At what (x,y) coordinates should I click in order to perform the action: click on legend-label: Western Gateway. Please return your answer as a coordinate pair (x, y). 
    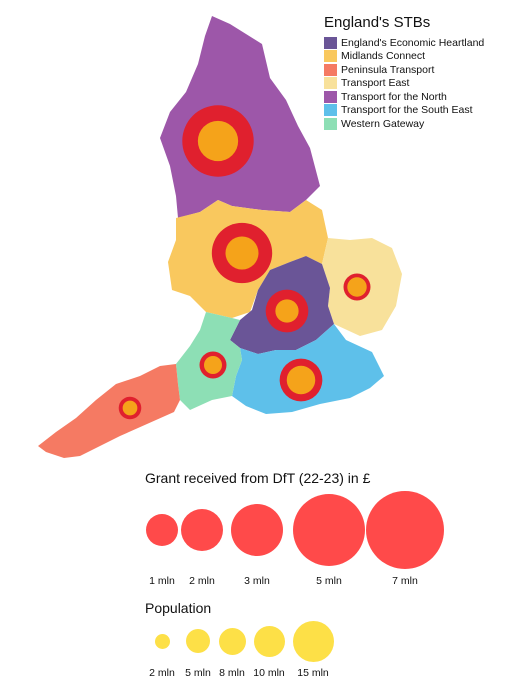
    Looking at the image, I should click on (383, 123).